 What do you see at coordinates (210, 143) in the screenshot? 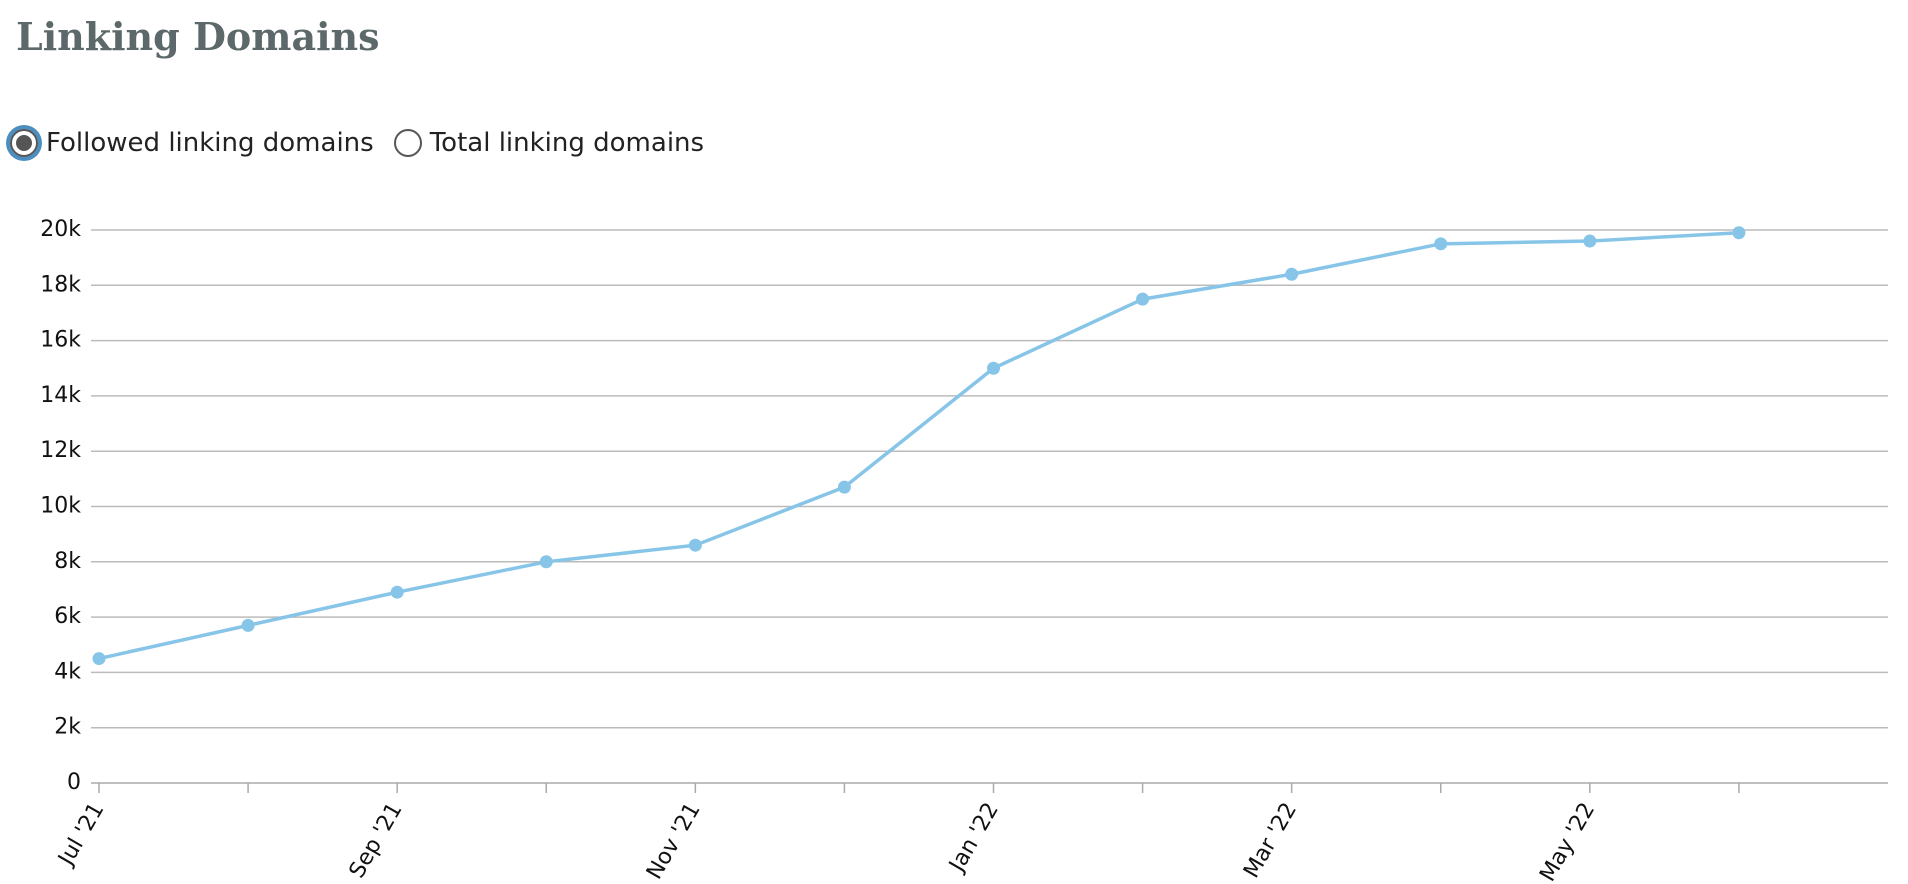
I see `radio-label: Followed linking domains` at bounding box center [210, 143].